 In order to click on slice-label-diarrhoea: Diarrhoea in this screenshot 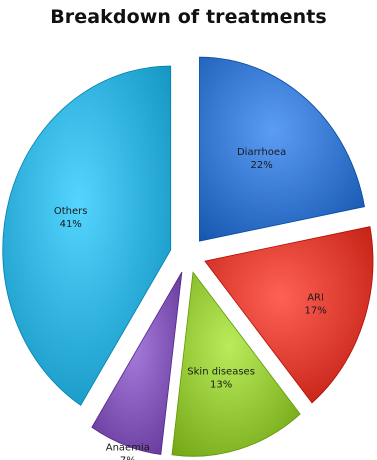, I will do `click(261, 152)`.